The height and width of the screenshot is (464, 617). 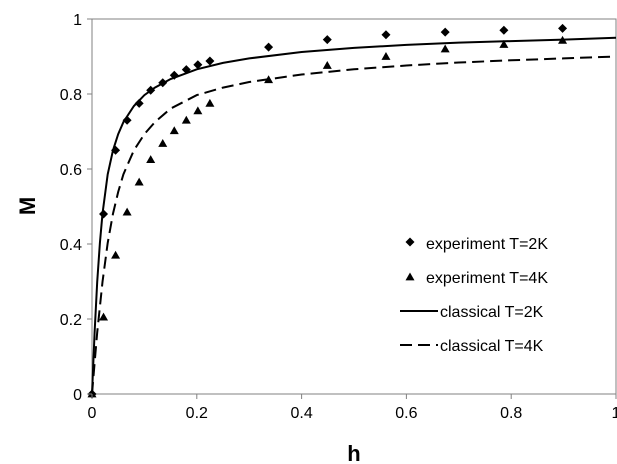 What do you see at coordinates (71, 320) in the screenshot?
I see `y-tick-label: 0.2` at bounding box center [71, 320].